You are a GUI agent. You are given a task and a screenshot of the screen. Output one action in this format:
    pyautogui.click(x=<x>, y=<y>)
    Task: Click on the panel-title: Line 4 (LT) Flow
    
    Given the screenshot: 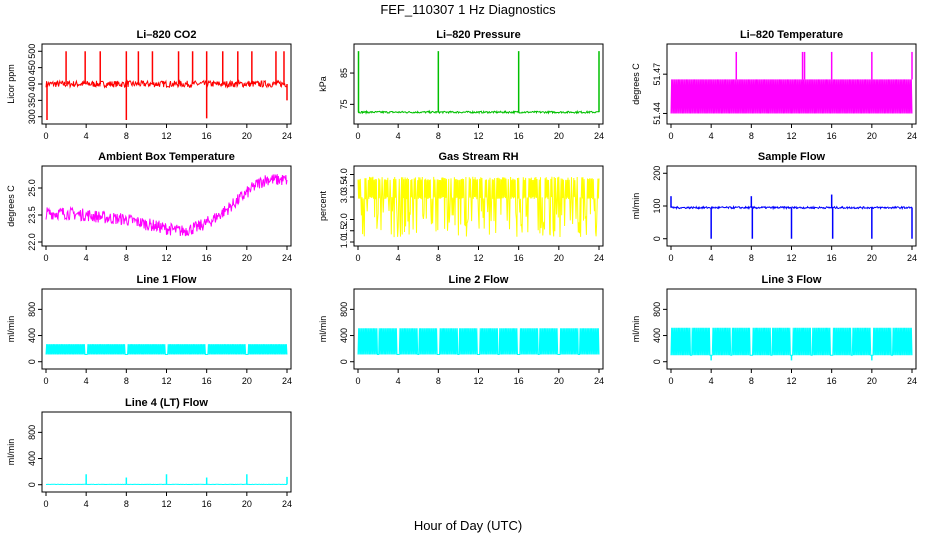 What is the action you would take?
    pyautogui.click(x=166, y=403)
    